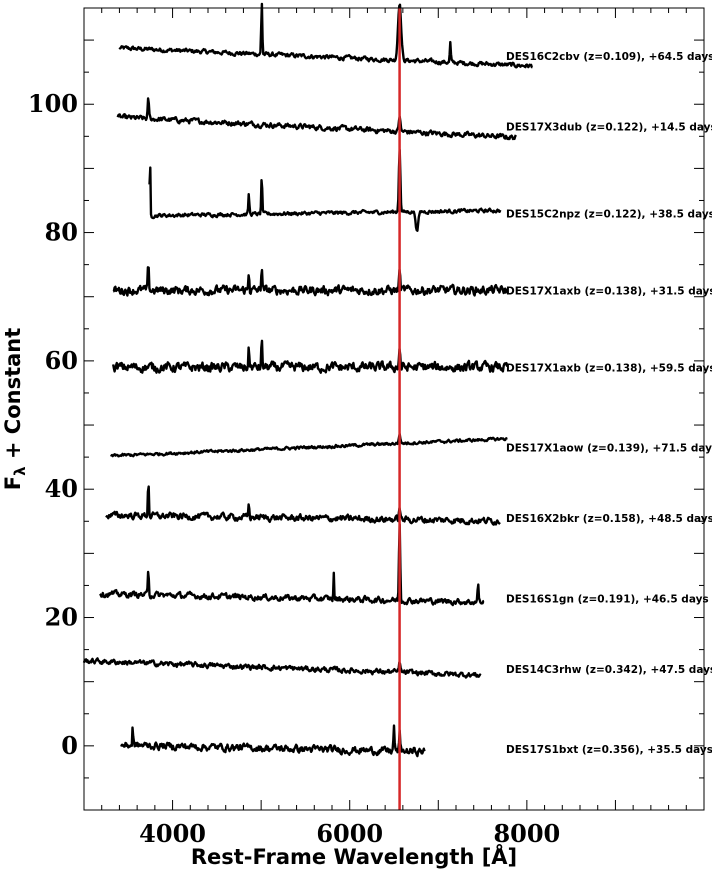 The image size is (712, 876). Describe the element at coordinates (609, 128) in the screenshot. I see `spectrum-label-2: DES17X3dub (z=0.122), +14.5 days` at that location.